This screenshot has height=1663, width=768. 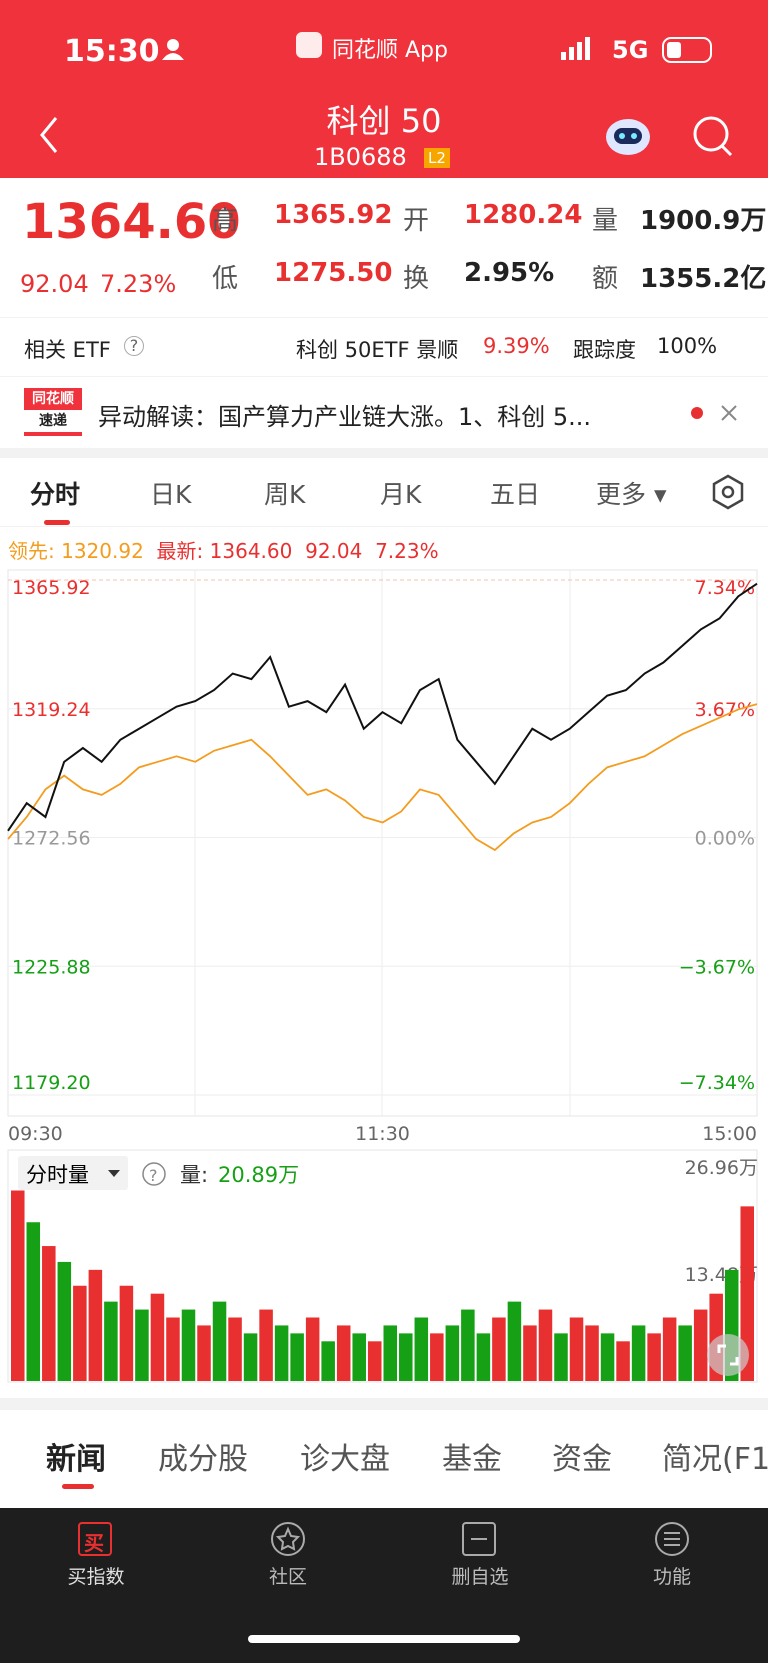 What do you see at coordinates (401, 494) in the screenshot?
I see `tab: 月K` at bounding box center [401, 494].